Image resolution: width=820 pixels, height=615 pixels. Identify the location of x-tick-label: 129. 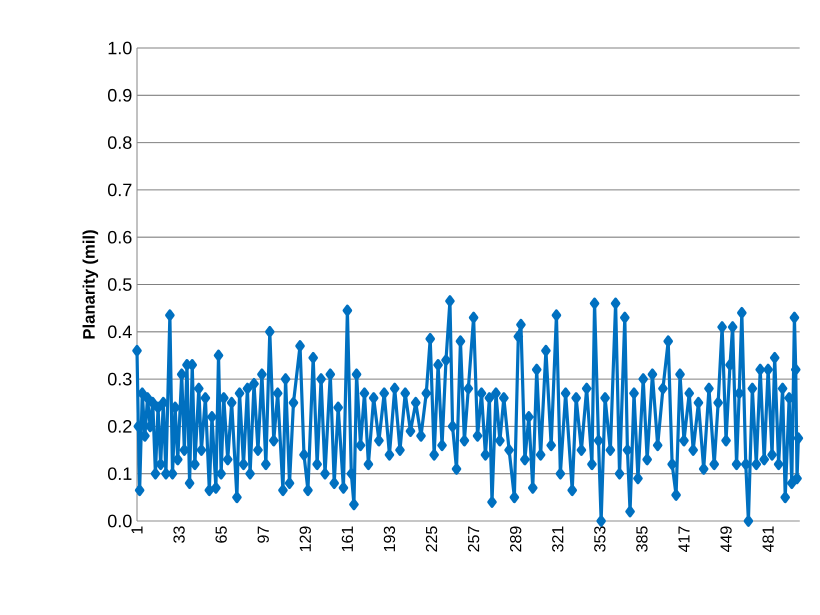
(305, 539).